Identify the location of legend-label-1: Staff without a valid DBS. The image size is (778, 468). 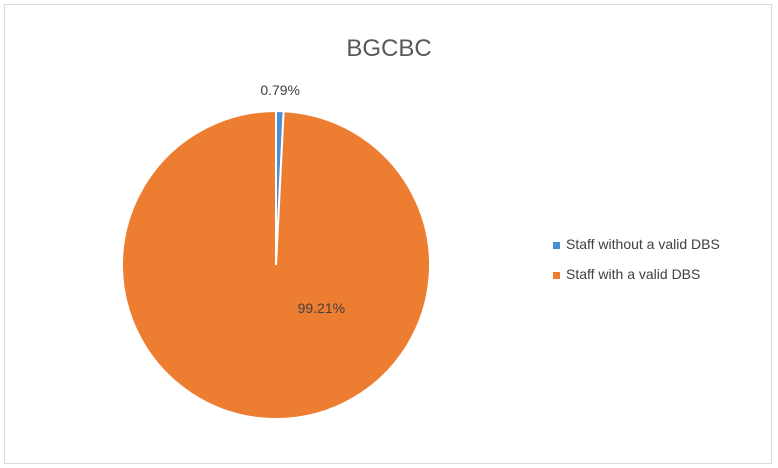
(643, 244).